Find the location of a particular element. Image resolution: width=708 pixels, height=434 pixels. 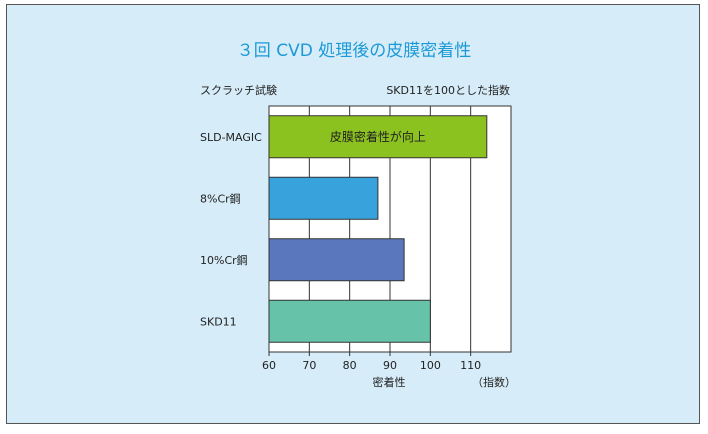

category-label: 8%Cr鋼 is located at coordinates (220, 198).